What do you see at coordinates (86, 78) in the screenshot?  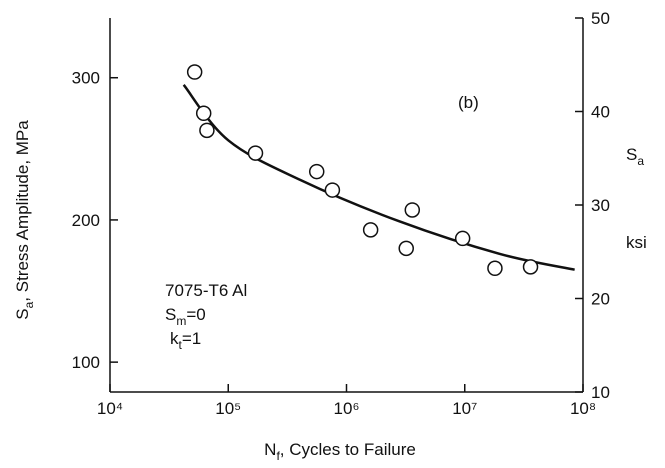 I see `y-tick-label: 300` at bounding box center [86, 78].